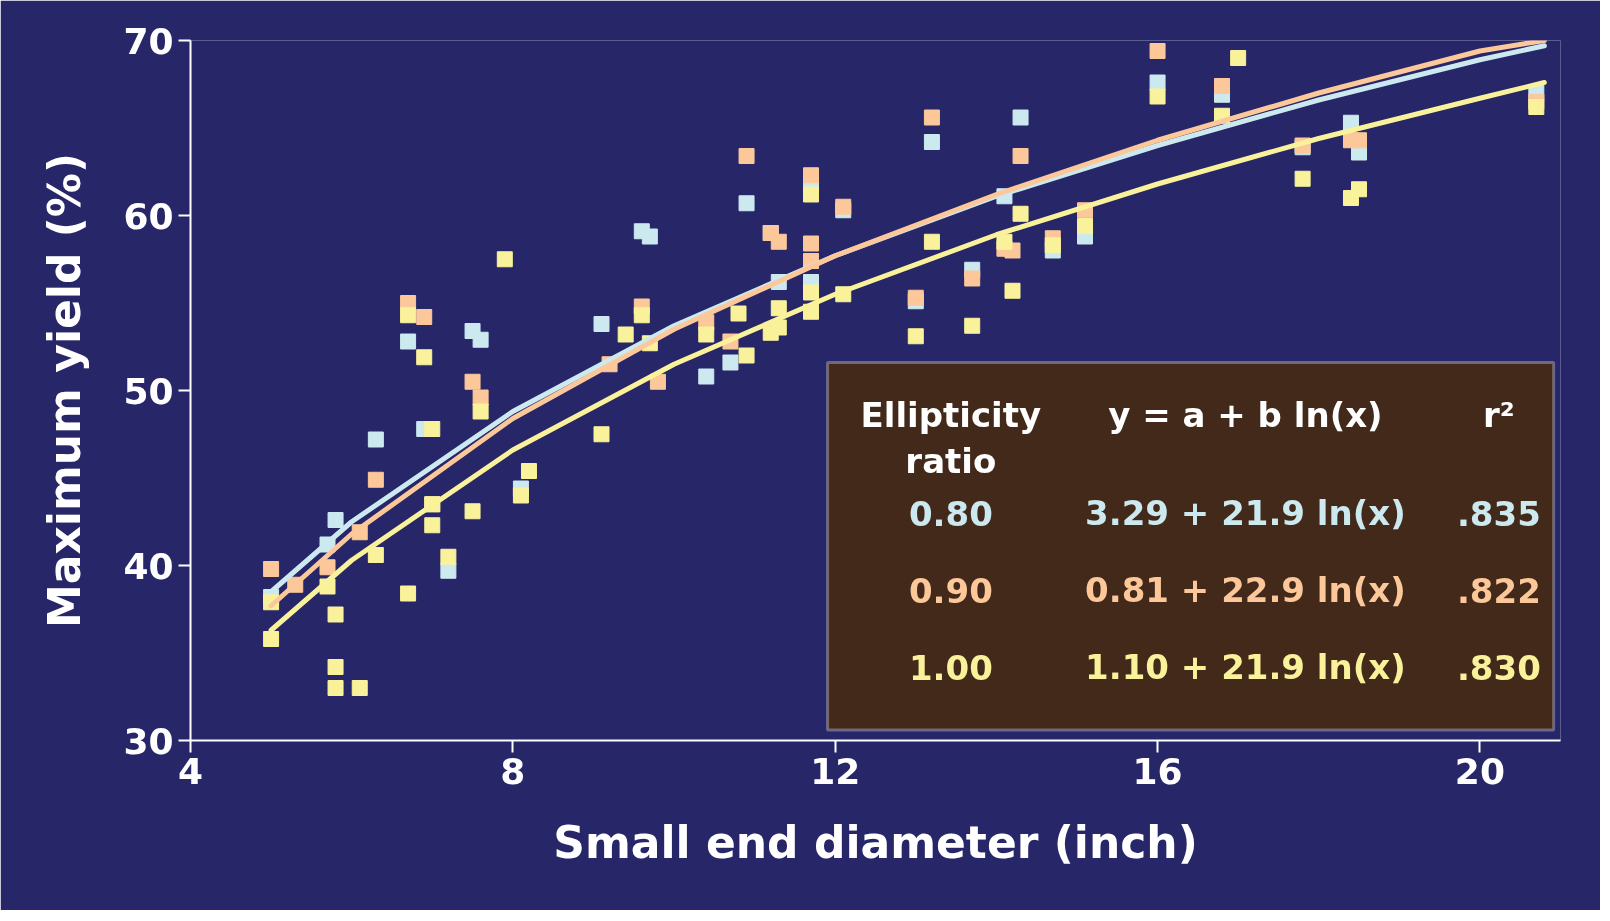  Describe the element at coordinates (148, 566) in the screenshot. I see `y-tick-label: 40` at that location.